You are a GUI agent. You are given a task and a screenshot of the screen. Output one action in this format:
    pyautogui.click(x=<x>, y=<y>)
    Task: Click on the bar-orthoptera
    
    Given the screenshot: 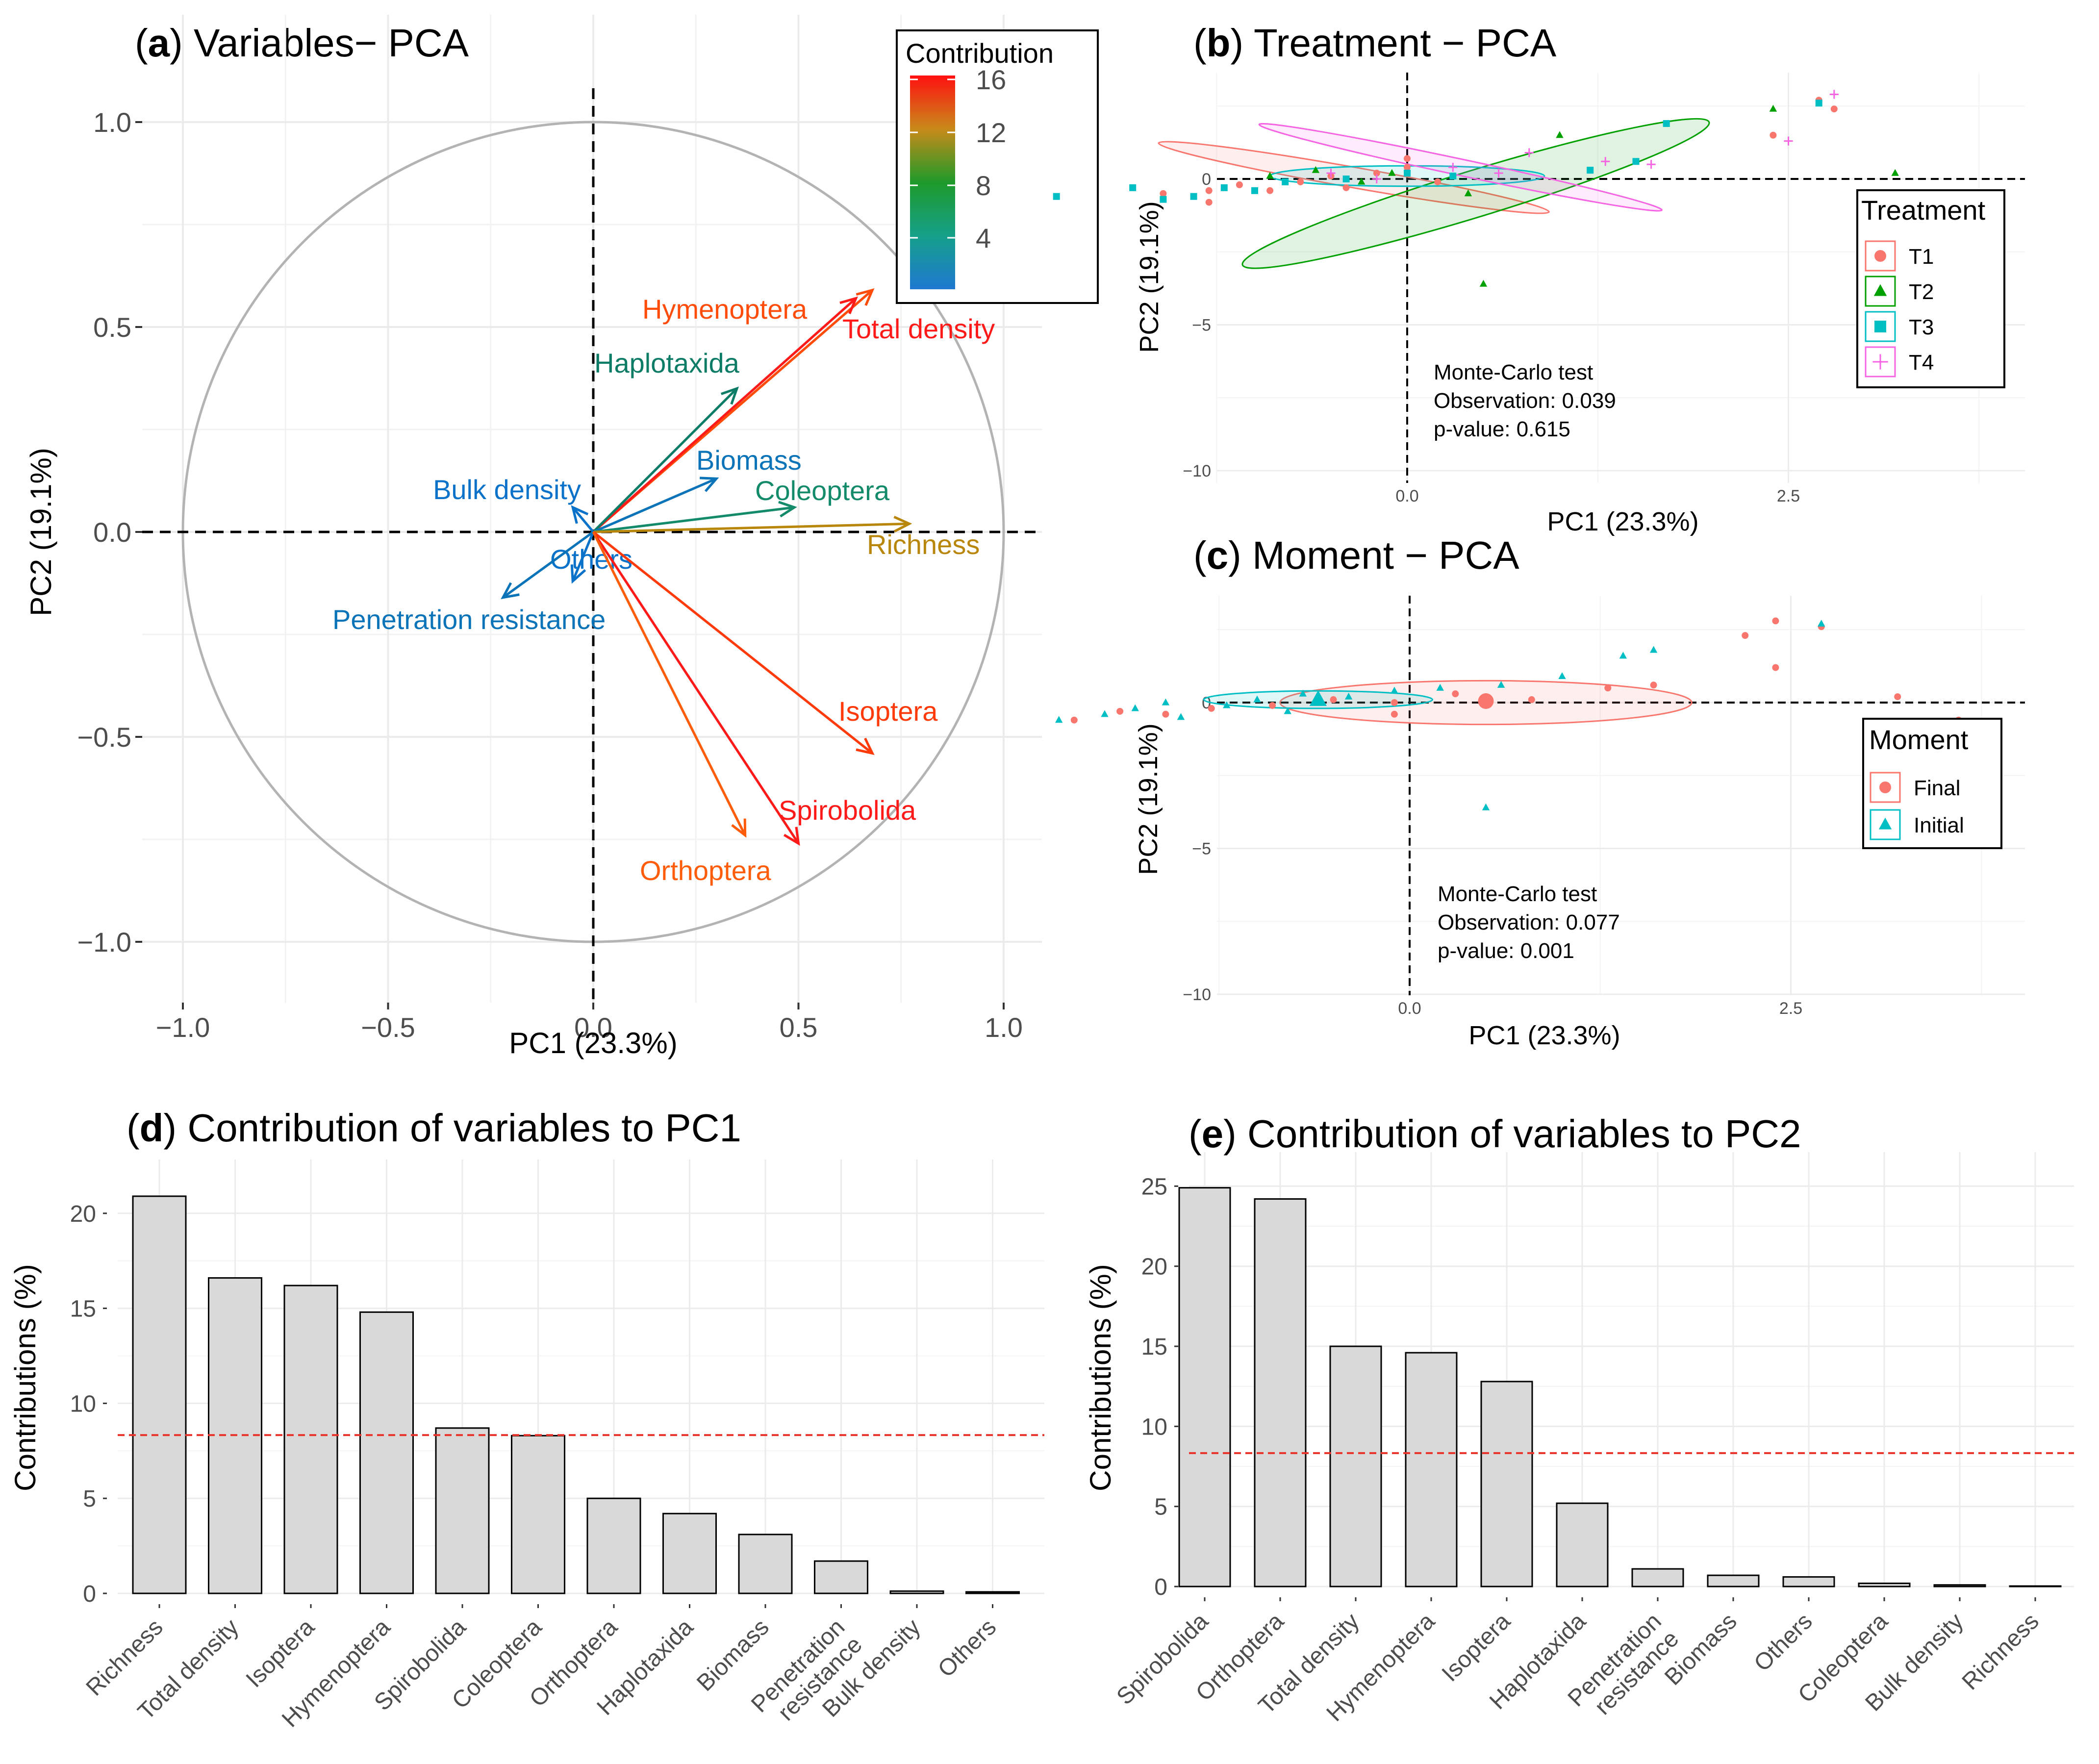 What is the action you would take?
    pyautogui.click(x=1281, y=1393)
    